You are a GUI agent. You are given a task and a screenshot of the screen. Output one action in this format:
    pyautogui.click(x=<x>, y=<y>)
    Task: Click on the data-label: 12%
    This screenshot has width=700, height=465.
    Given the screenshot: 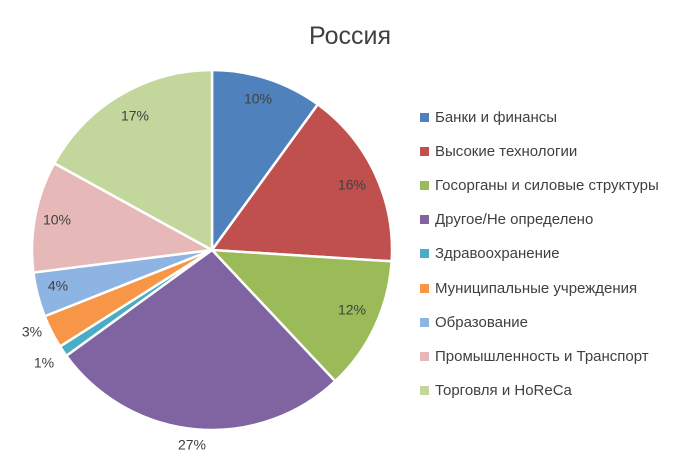 What is the action you would take?
    pyautogui.click(x=352, y=310)
    